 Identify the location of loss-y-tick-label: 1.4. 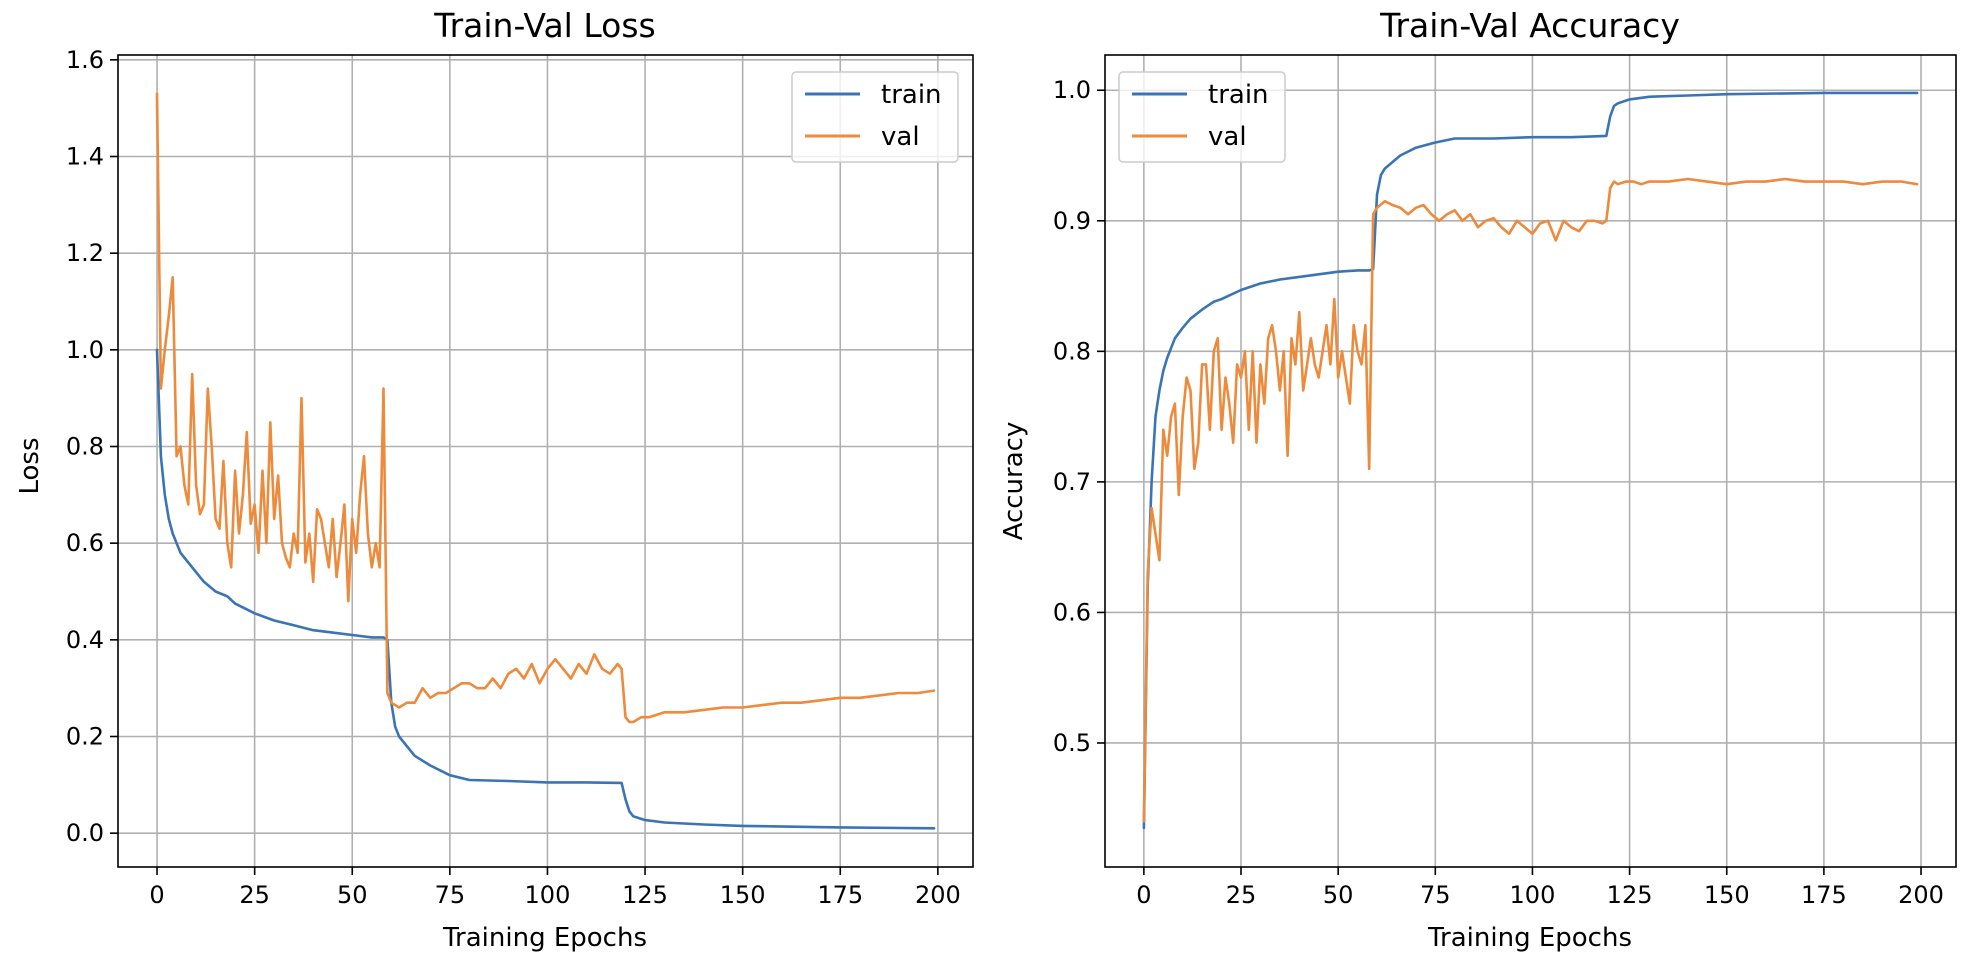
(85, 157).